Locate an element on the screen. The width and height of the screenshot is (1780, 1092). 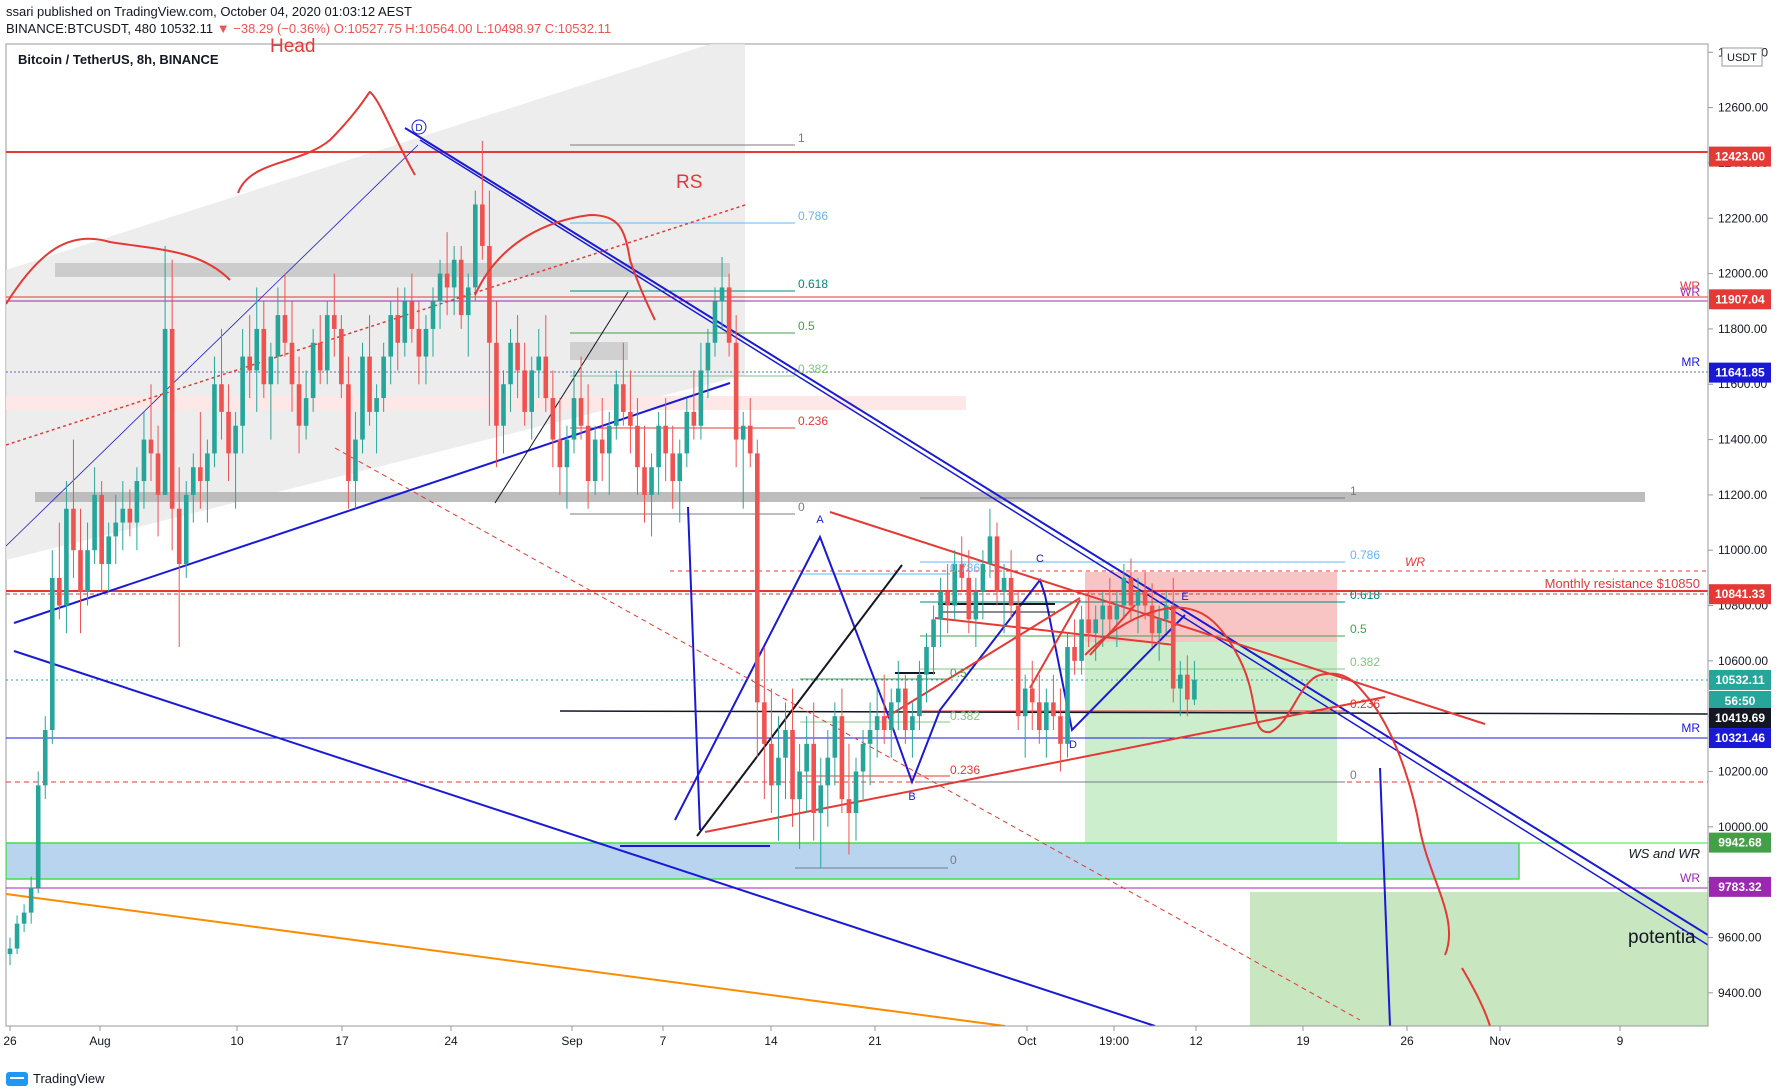
x-tick-label: 19:00 is located at coordinates (1114, 1041).